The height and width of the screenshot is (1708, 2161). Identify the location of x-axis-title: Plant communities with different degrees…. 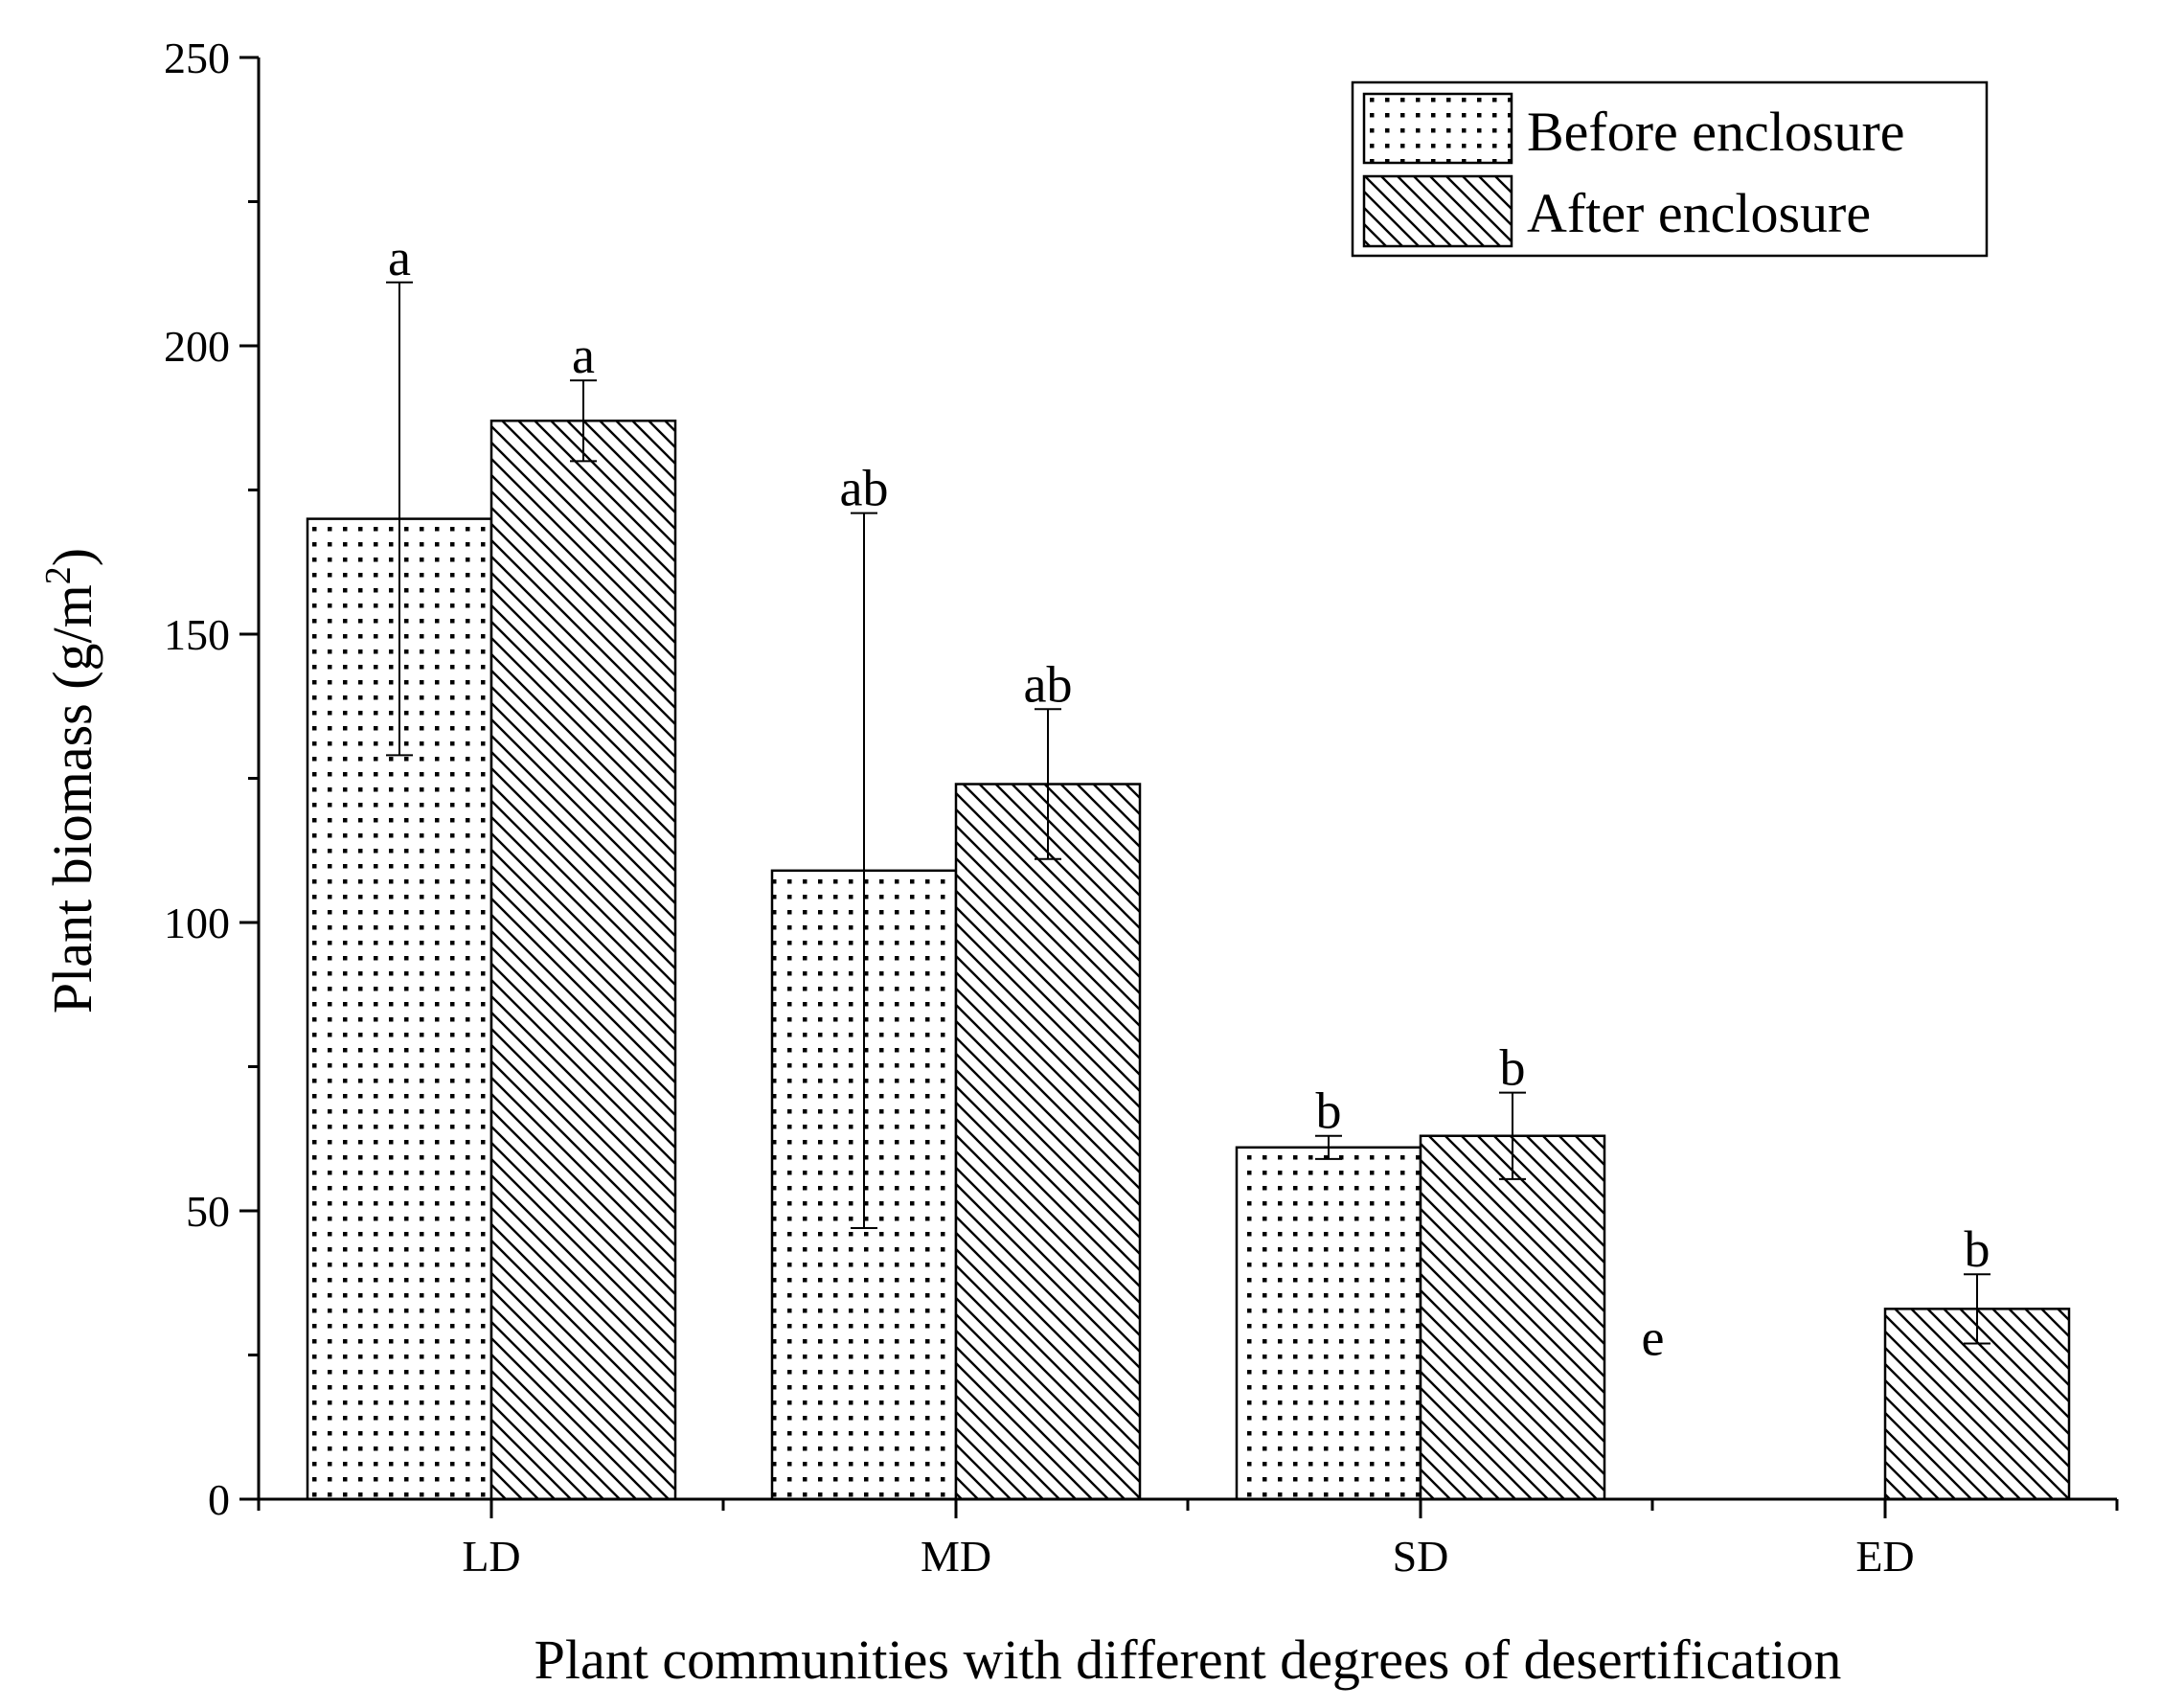
(1188, 1659).